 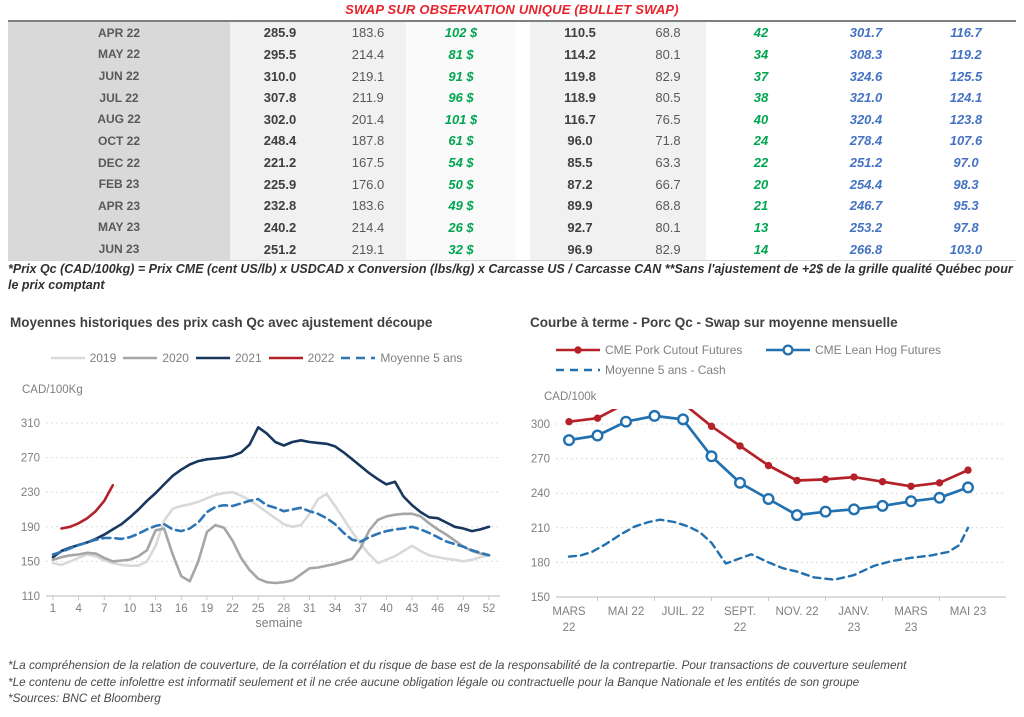 What do you see at coordinates (140, 358) in the screenshot?
I see `legend-swatch-2020` at bounding box center [140, 358].